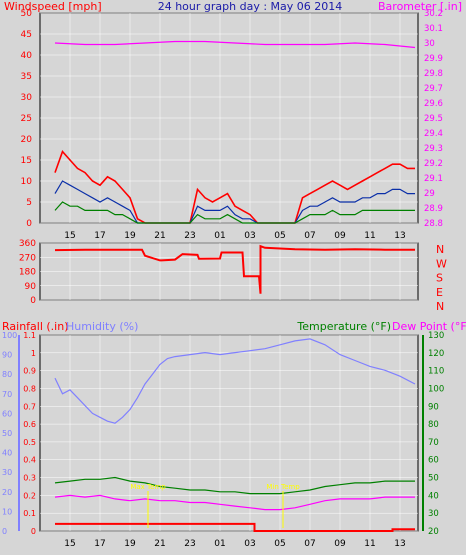 The width and height of the screenshot is (466, 555). I want to click on barometer-tick-label: 29.3, so click(433, 149).